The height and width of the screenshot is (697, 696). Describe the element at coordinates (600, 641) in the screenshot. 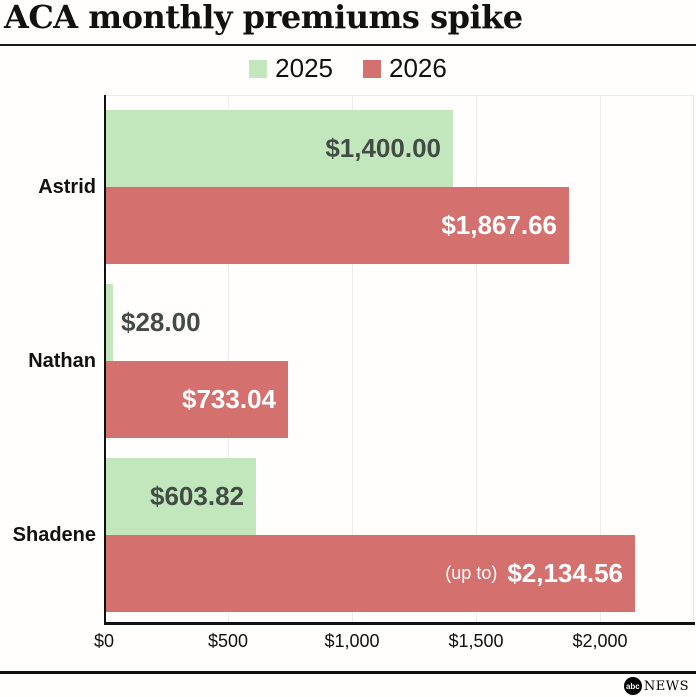

I see `x-tick-label: $2,000` at that location.